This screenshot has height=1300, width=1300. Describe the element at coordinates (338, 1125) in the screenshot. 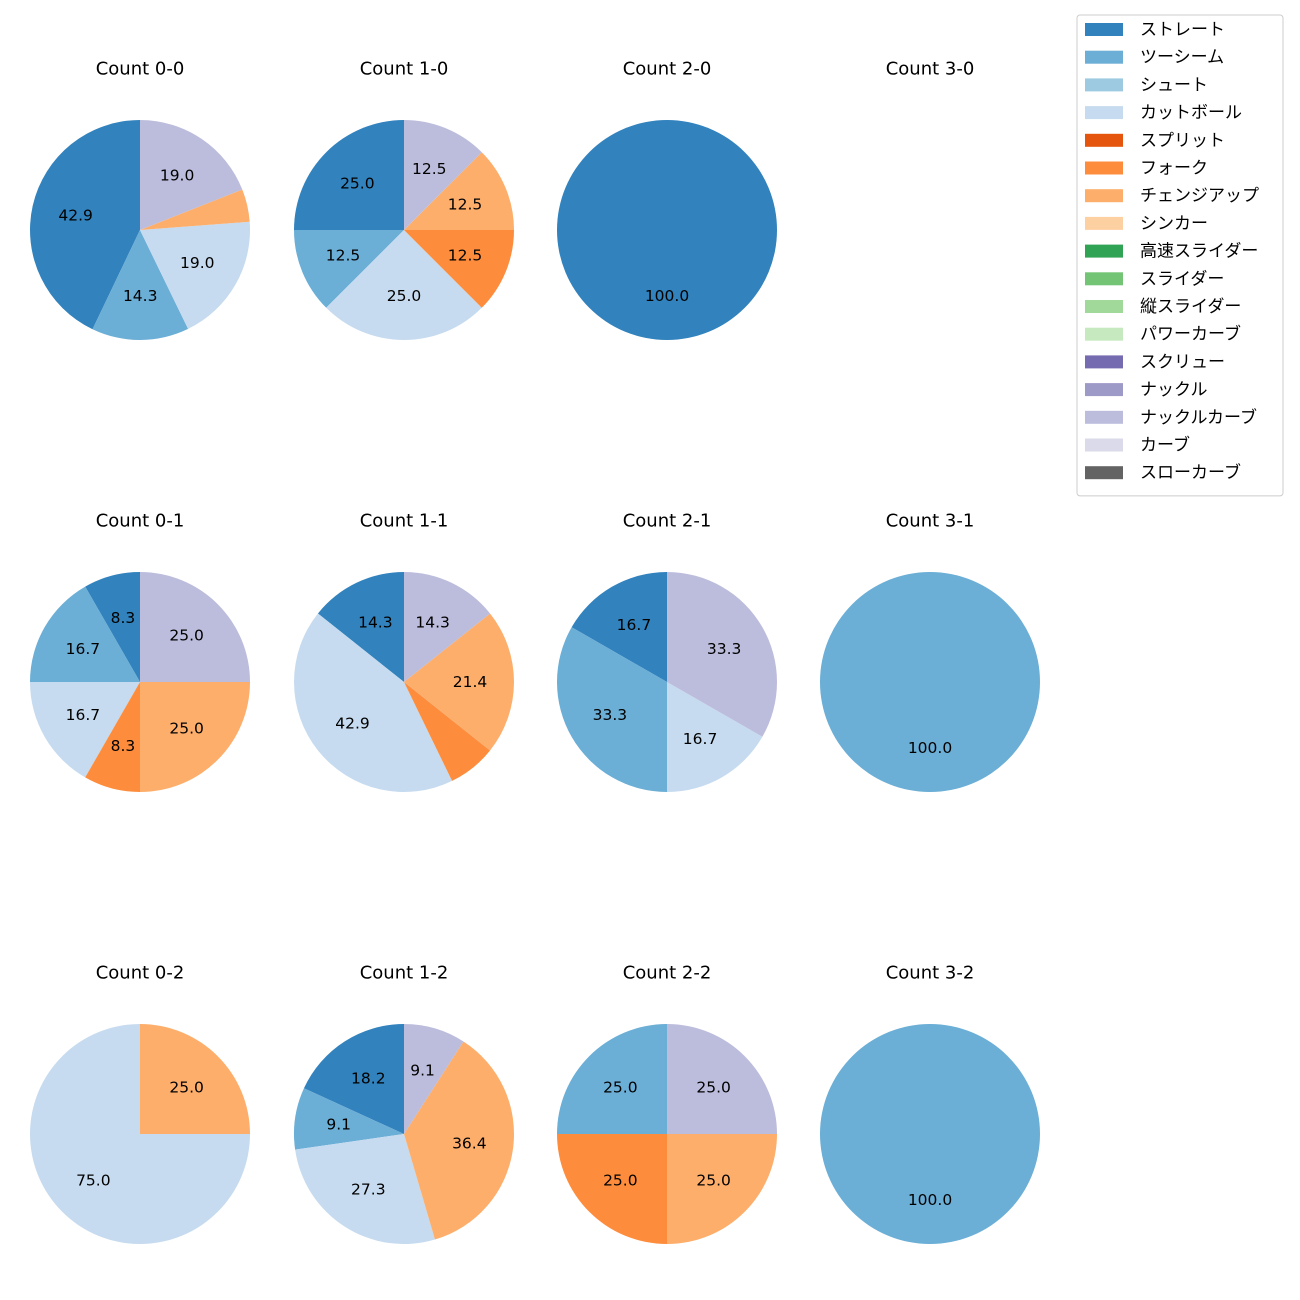

I see `slice-label: 9.1` at that location.